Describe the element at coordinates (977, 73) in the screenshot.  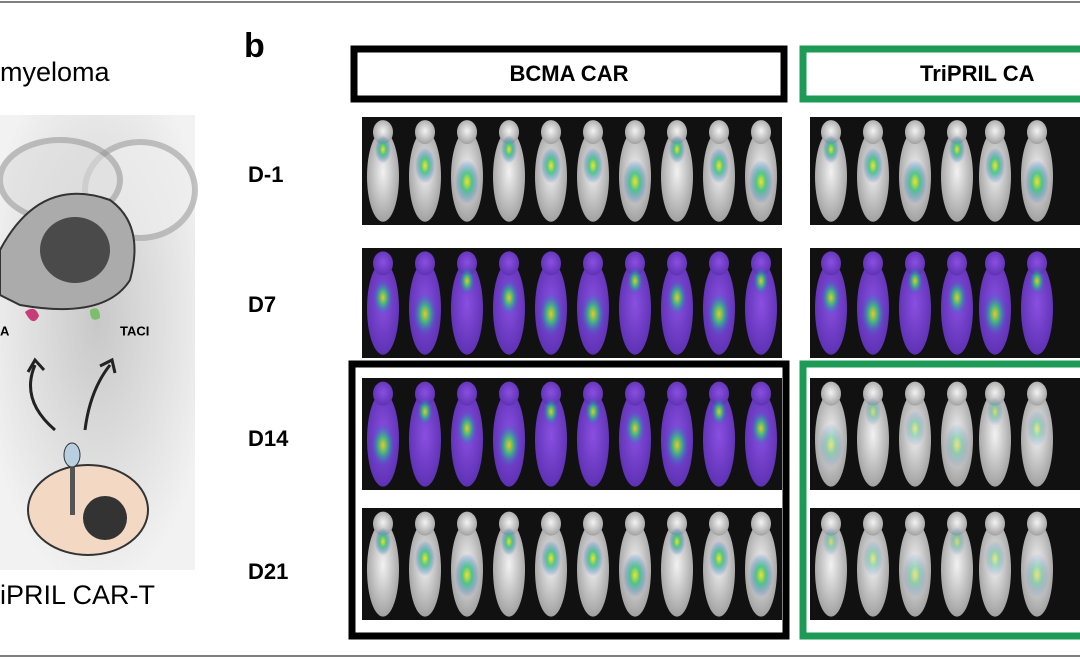
I see `group-header: TriPRIL CA` at that location.